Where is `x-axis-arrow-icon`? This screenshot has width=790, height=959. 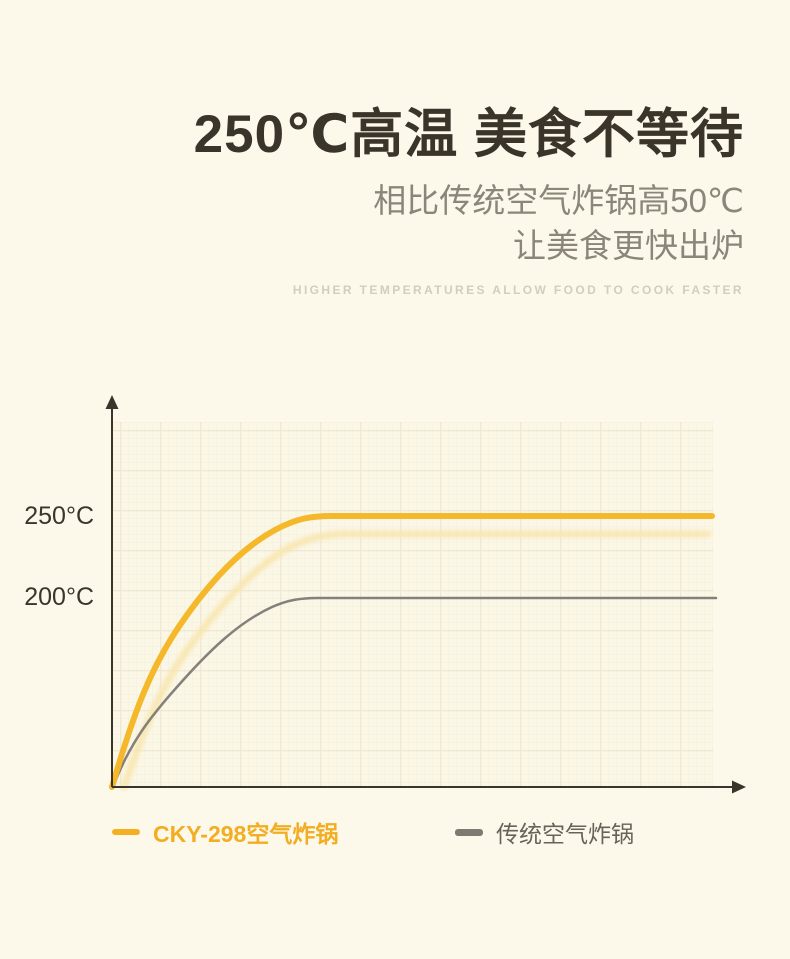
x-axis-arrow-icon is located at coordinates (739, 787).